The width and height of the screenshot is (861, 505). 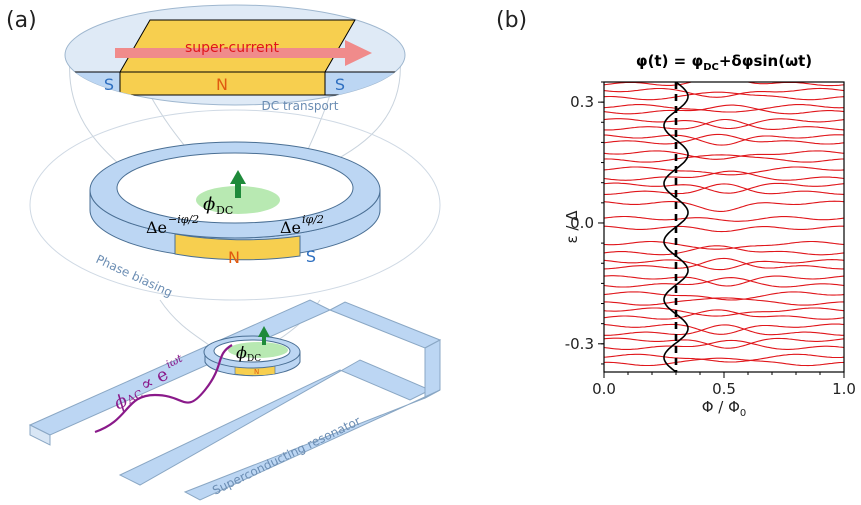 I want to click on small-flux-symbol: ϕ, so click(x=241, y=352).